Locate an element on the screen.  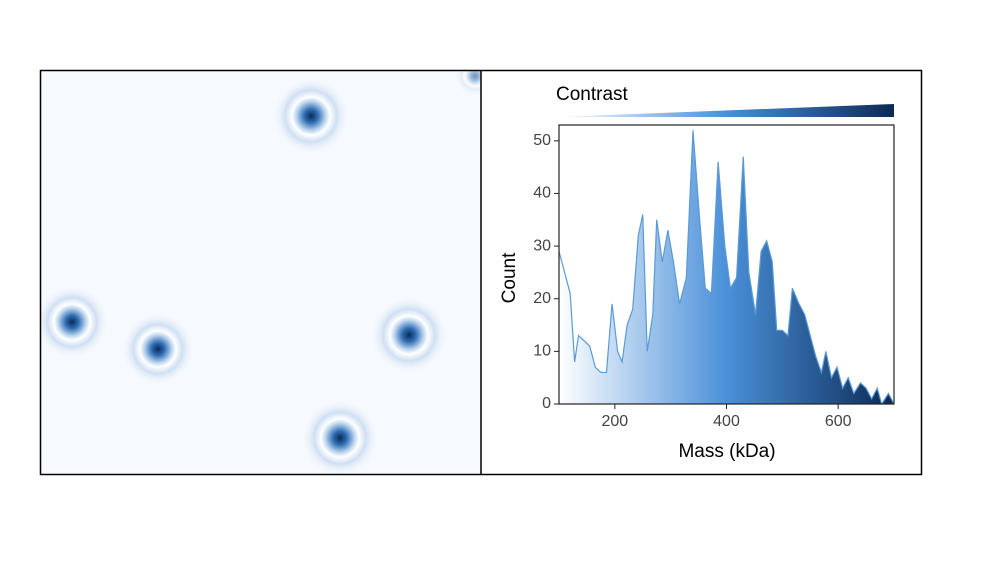
x-tick-label: 200 is located at coordinates (614, 421).